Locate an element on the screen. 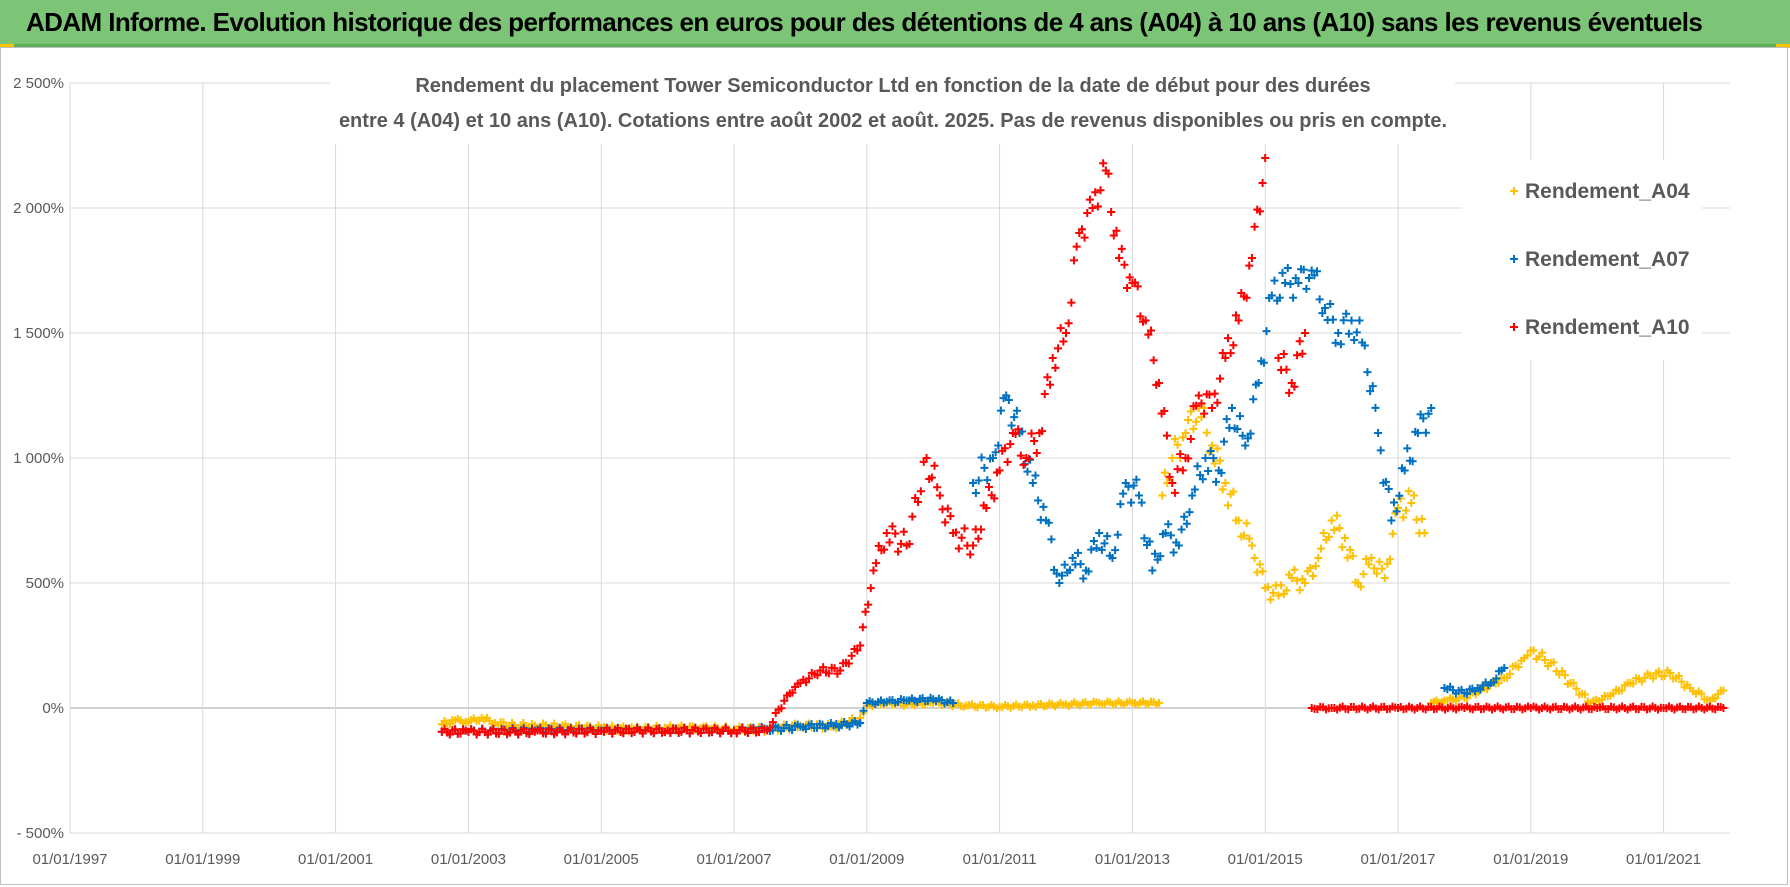 This screenshot has width=1790, height=887. x-tick-label: 01/01/2011 is located at coordinates (1000, 859).